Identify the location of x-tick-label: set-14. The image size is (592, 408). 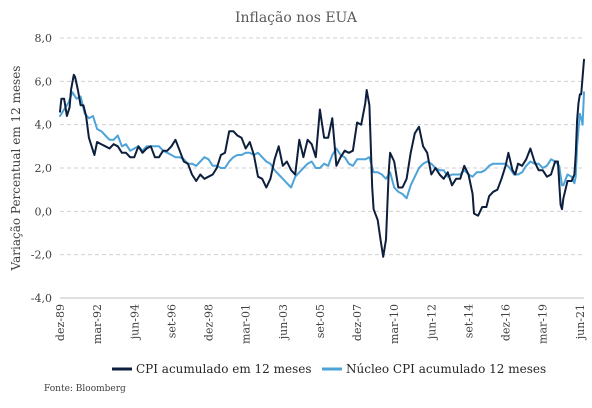
(468, 321).